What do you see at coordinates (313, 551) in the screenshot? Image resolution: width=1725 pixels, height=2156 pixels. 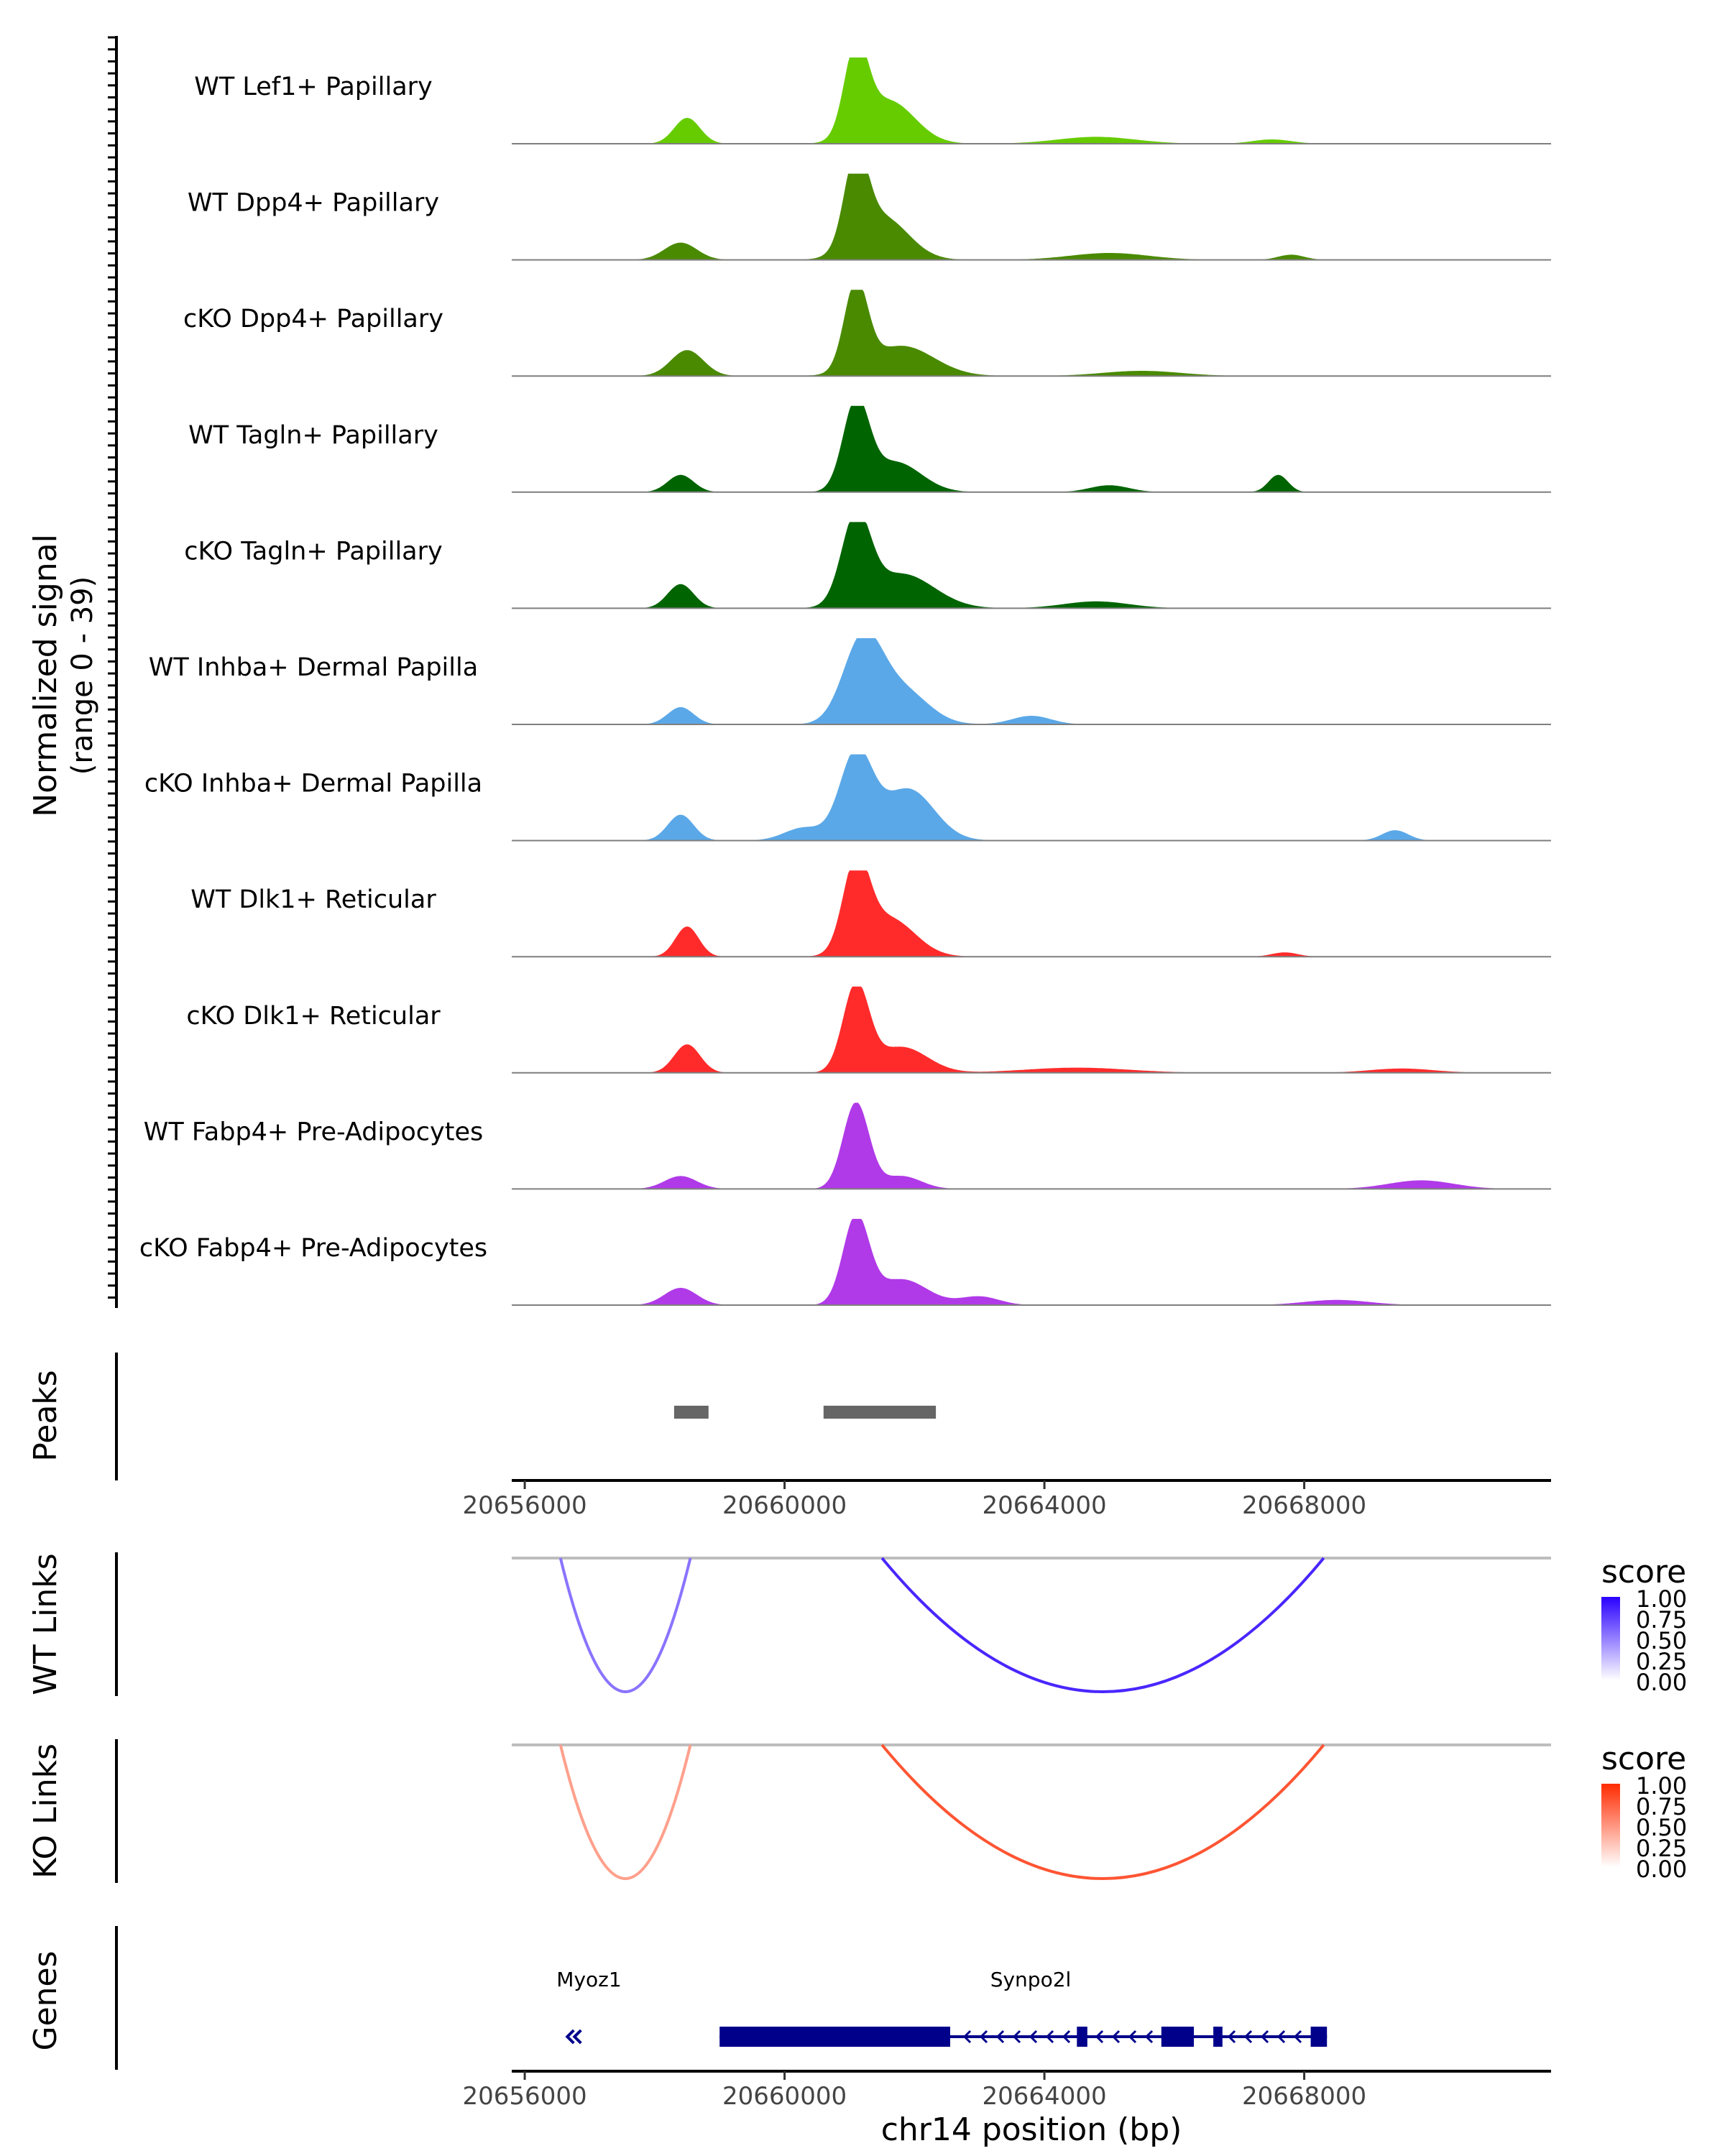 I see `track-label: cKO Tagln+ Papillary` at bounding box center [313, 551].